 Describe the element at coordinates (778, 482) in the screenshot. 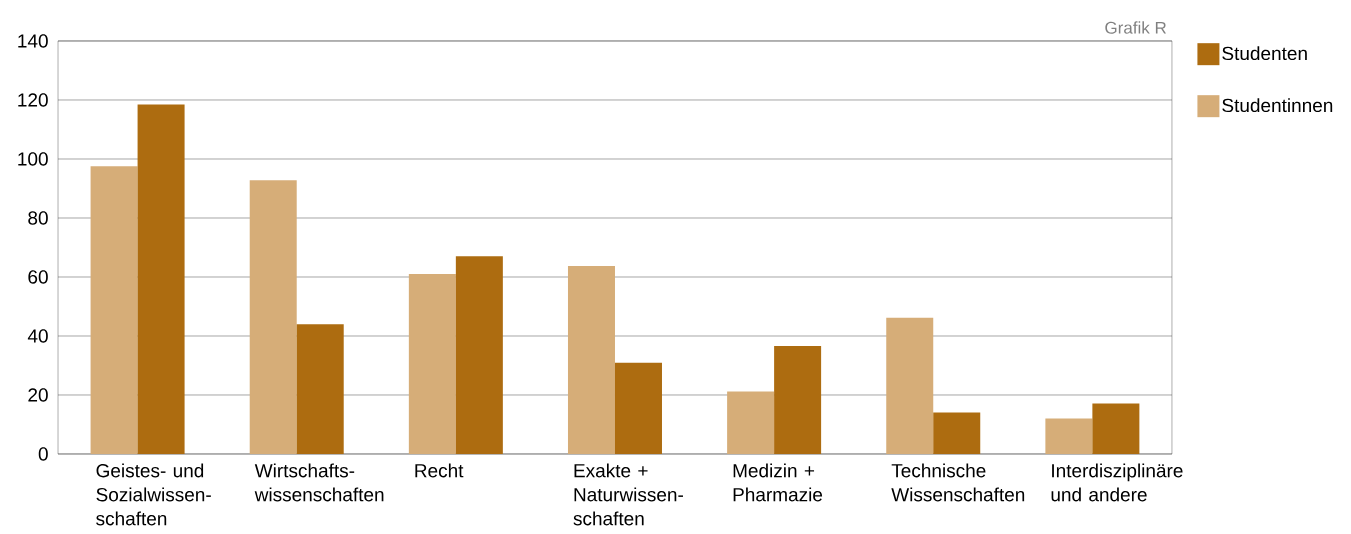

I see `x-tick-label: Medizin + Pharmazie` at that location.